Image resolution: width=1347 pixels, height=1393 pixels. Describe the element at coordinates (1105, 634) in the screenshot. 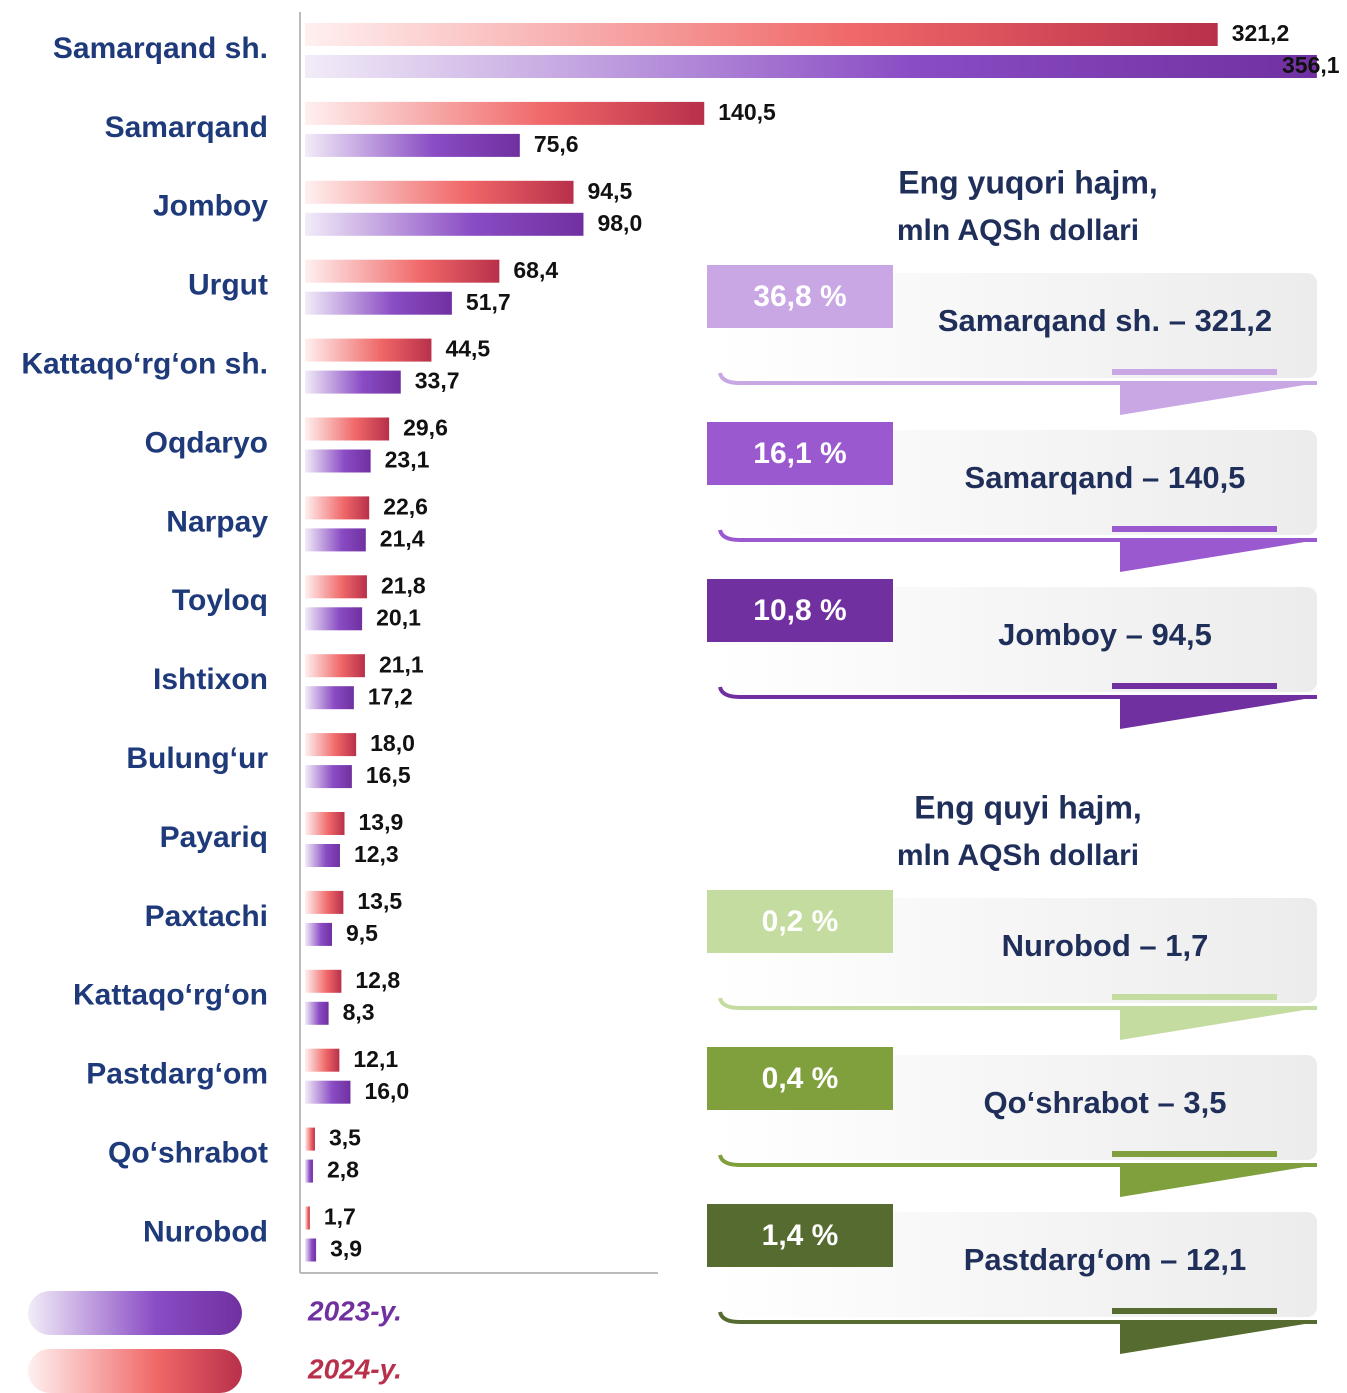

I see `item-label: Jomboy – 94,5` at that location.